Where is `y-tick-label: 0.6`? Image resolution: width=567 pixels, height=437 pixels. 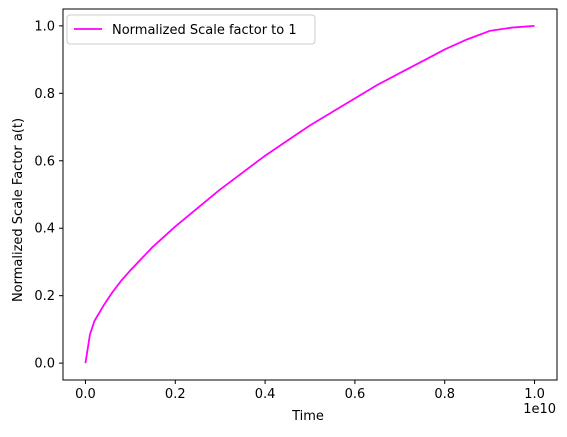
y-tick-label: 0.6 is located at coordinates (44, 161).